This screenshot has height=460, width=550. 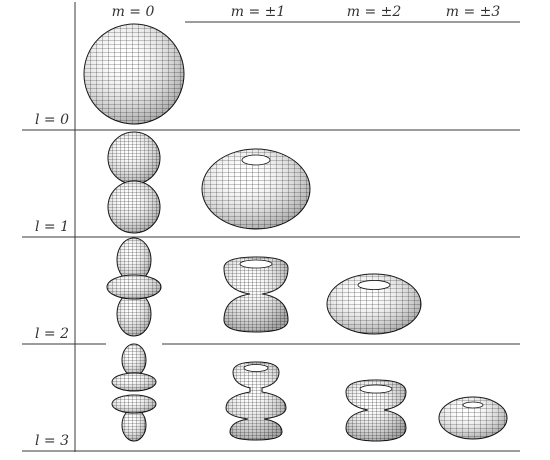 I want to click on harmonic-l3-m2-double-bowl, so click(x=376, y=410).